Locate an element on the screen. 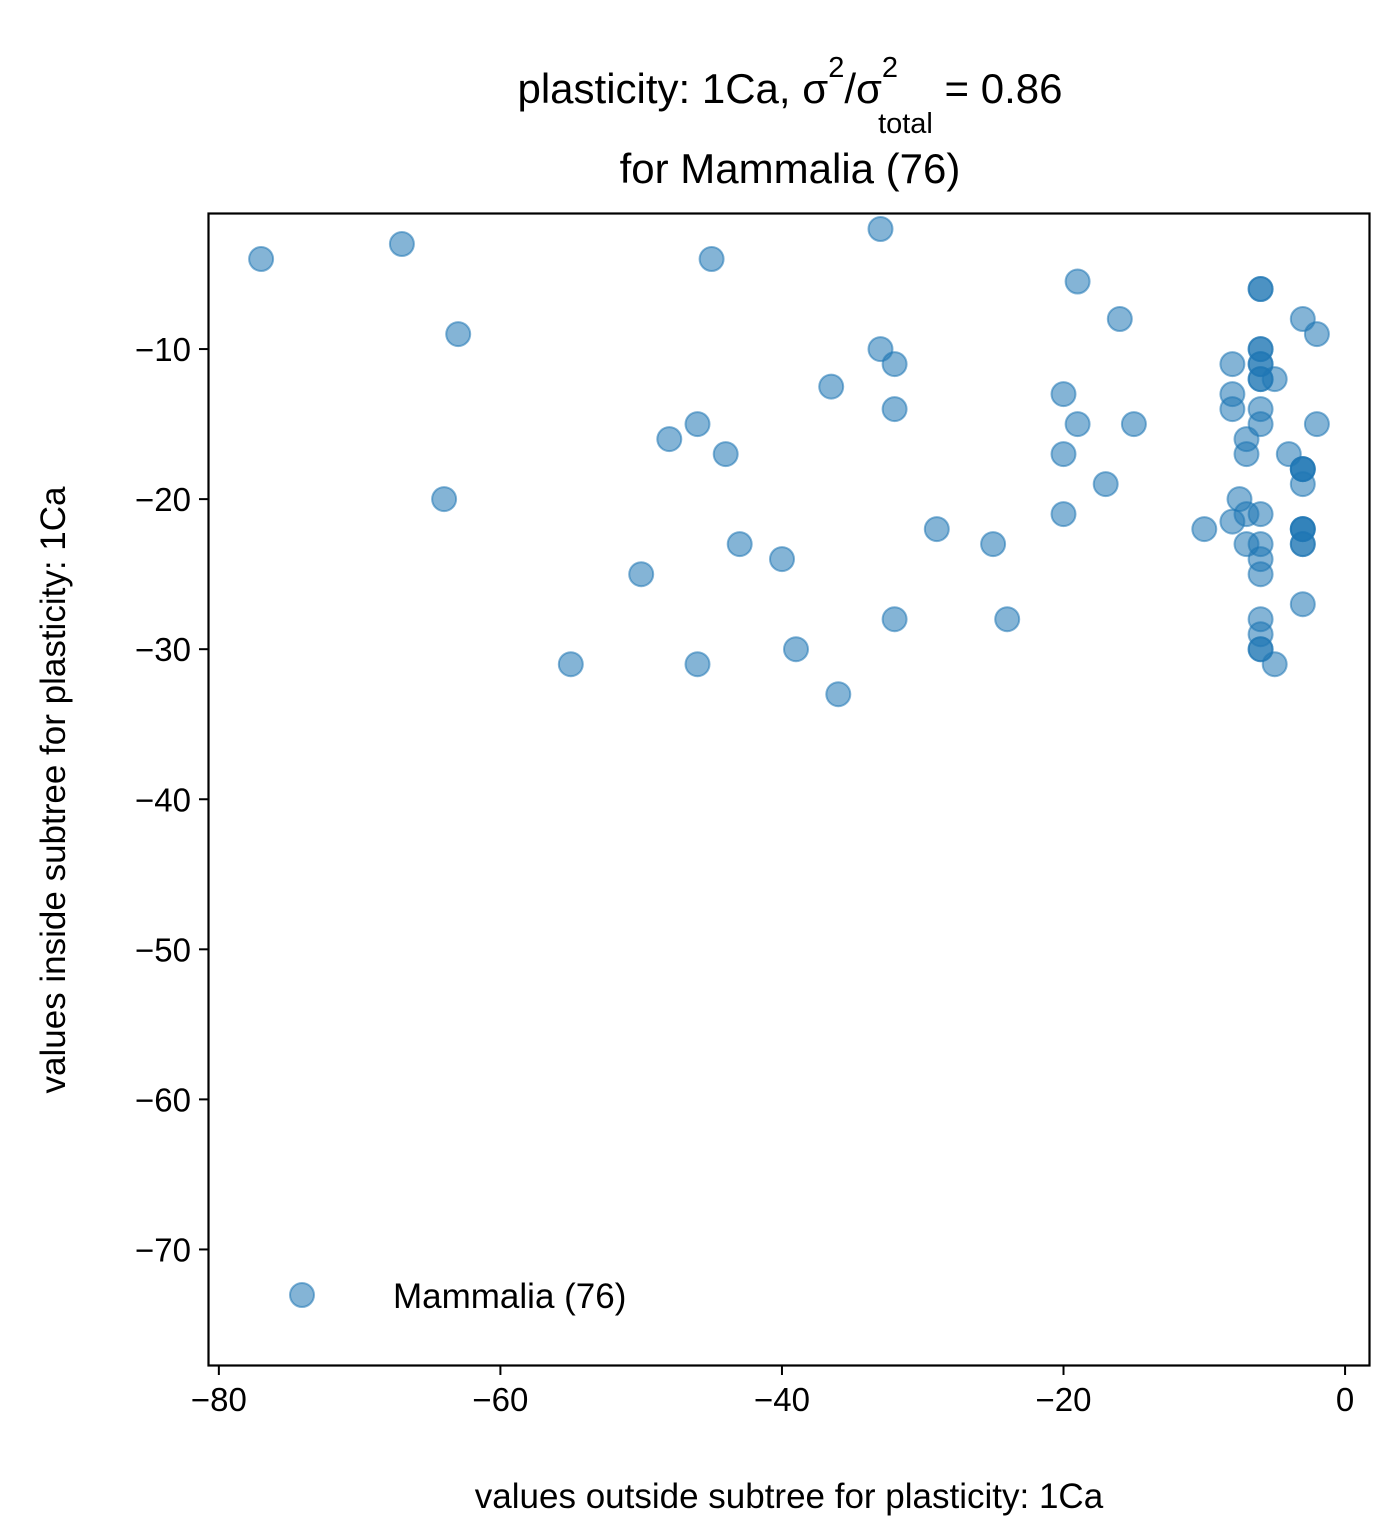 The height and width of the screenshot is (1536, 1400). legend: Mammalia (76) is located at coordinates (457, 1296).